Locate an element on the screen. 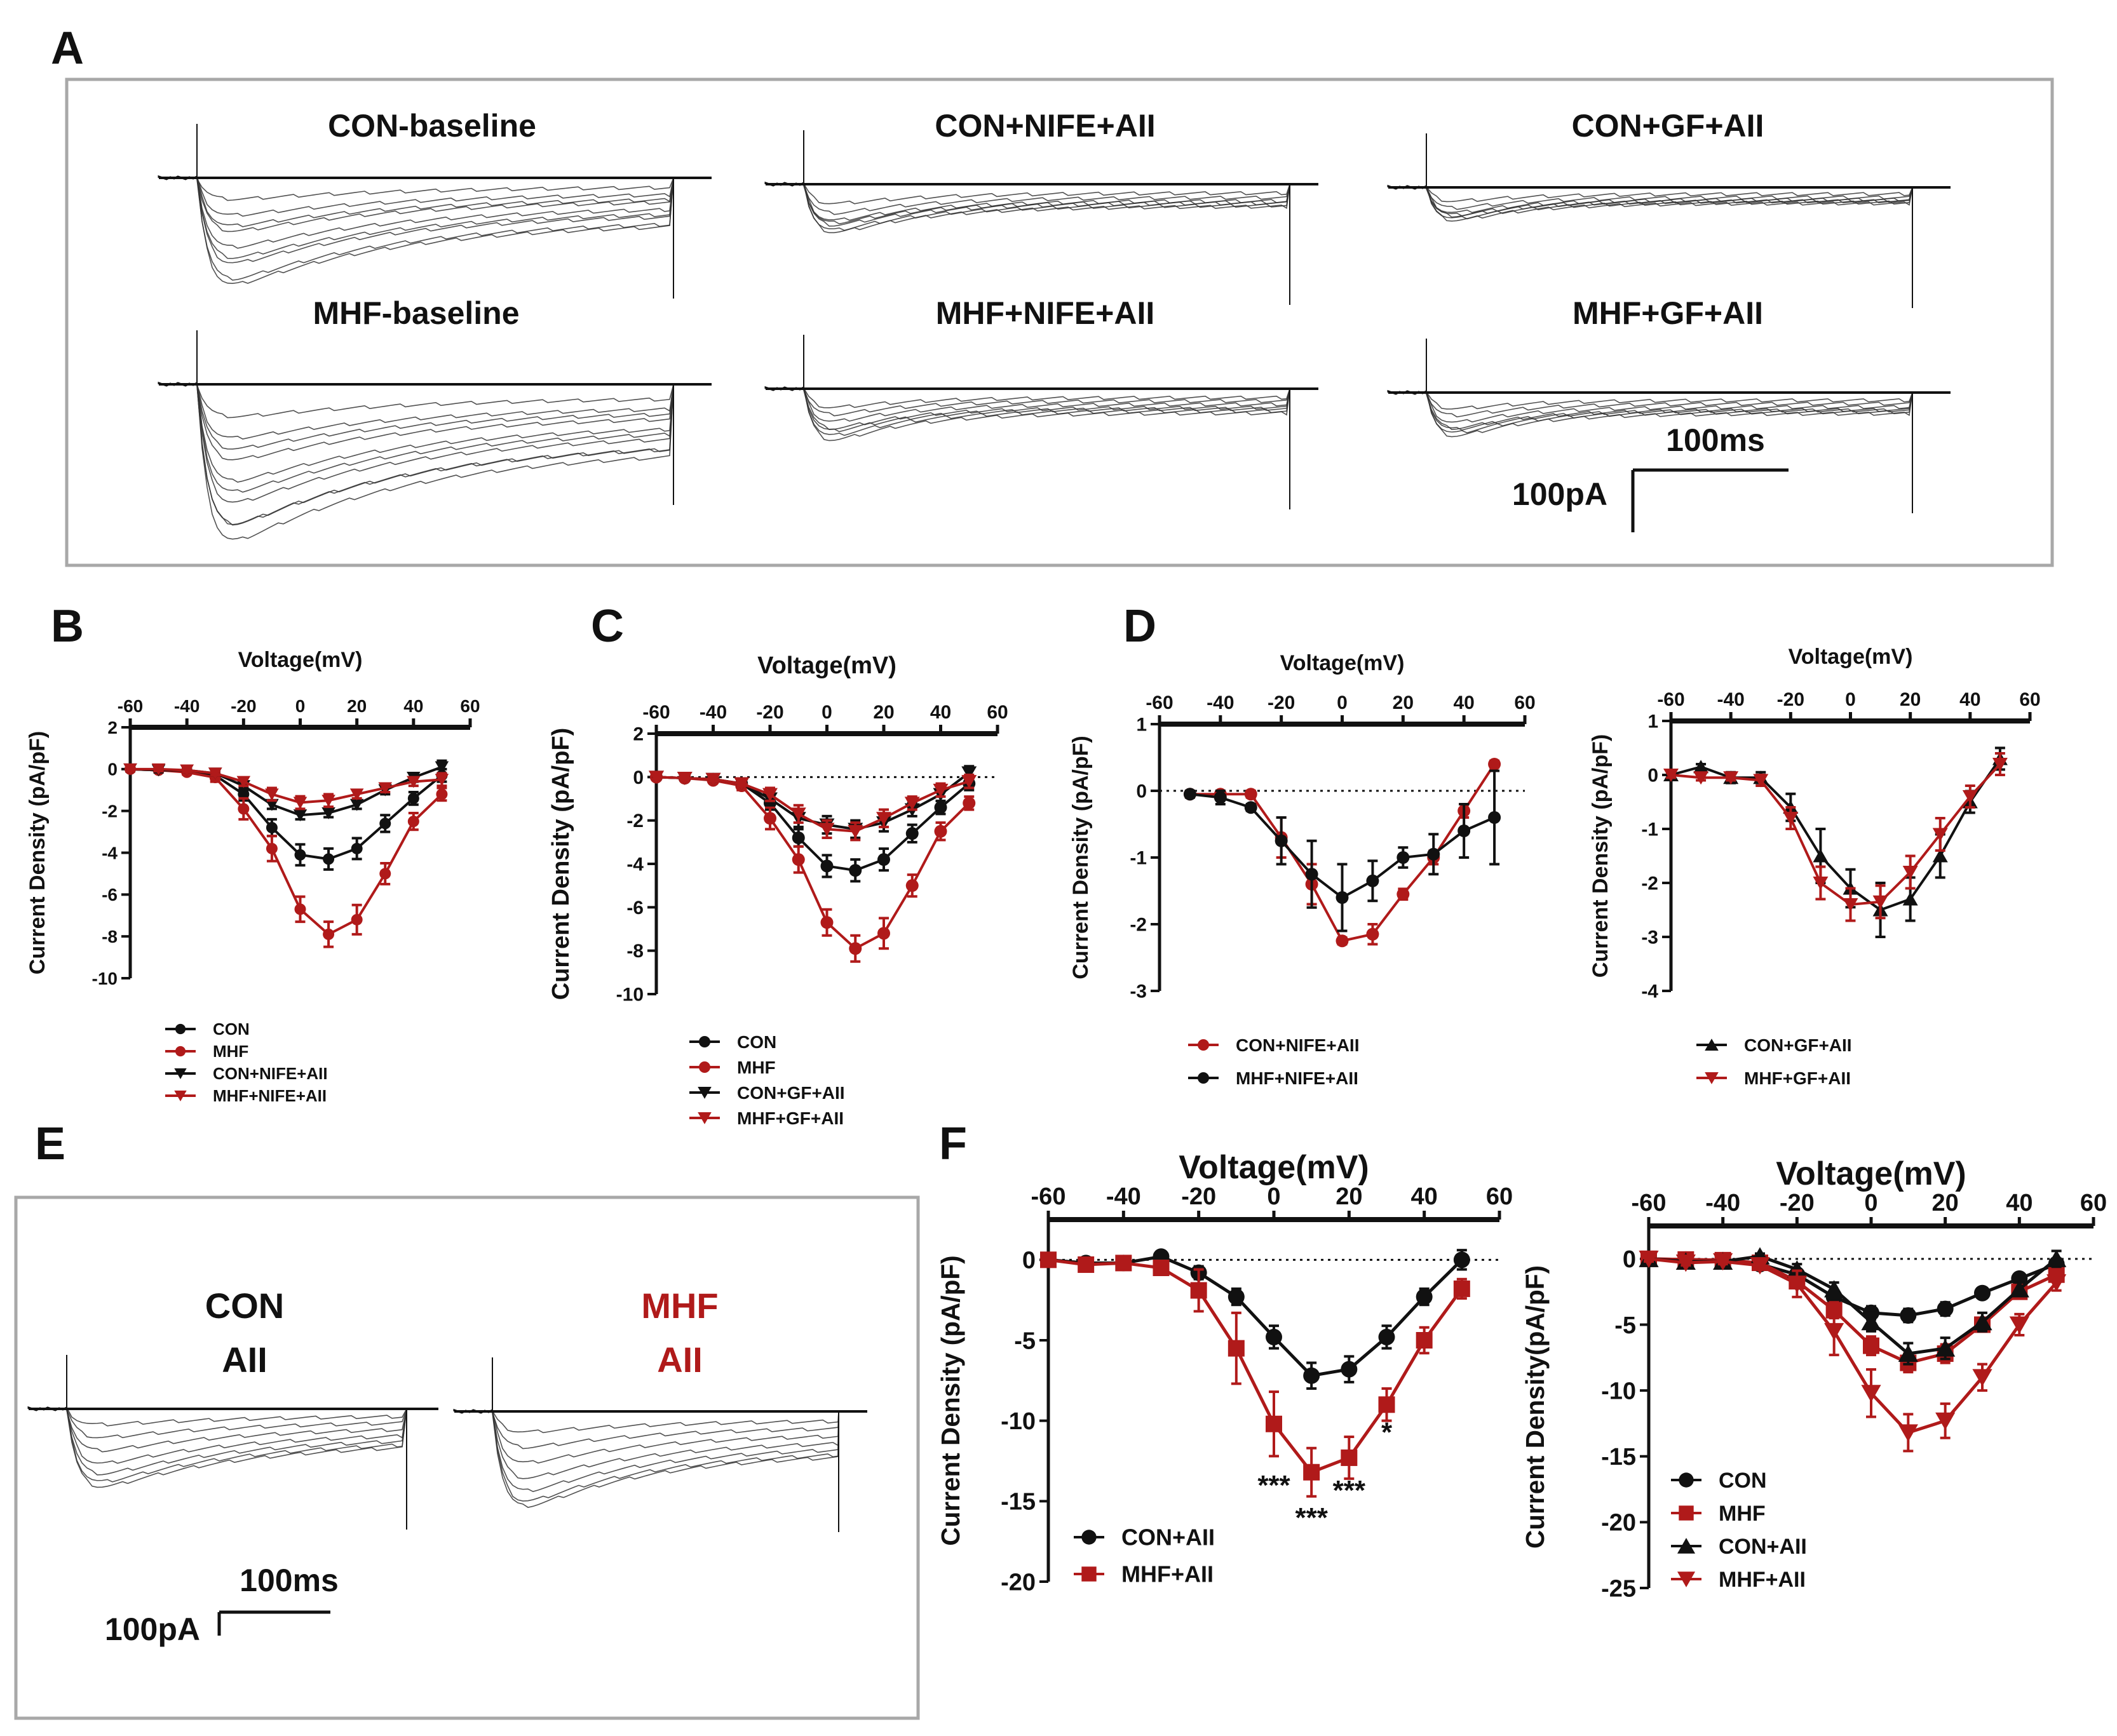 This screenshot has width=2117, height=1736. trace-con-gf is located at coordinates (1669, 221).